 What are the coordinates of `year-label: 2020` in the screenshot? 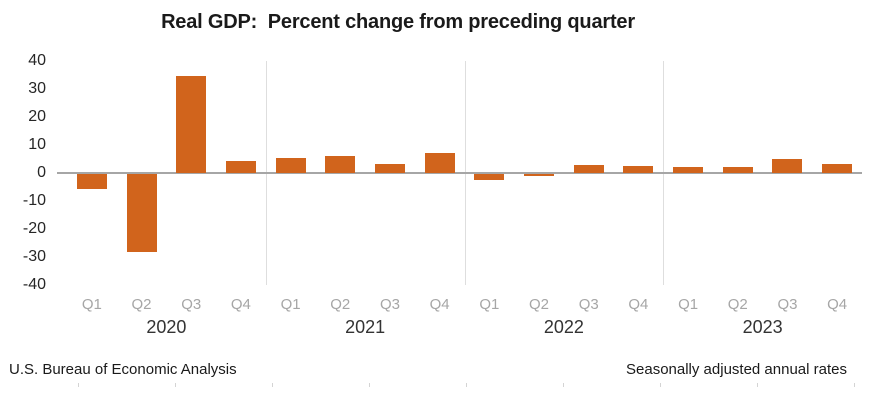 It's located at (166, 327).